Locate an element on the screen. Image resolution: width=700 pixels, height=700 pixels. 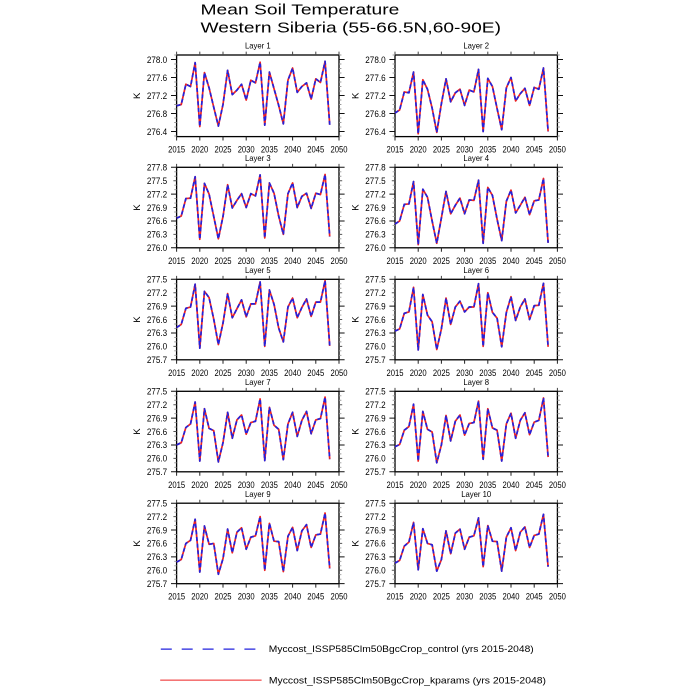
svg-text: Layer 3 is located at coordinates (258, 158).